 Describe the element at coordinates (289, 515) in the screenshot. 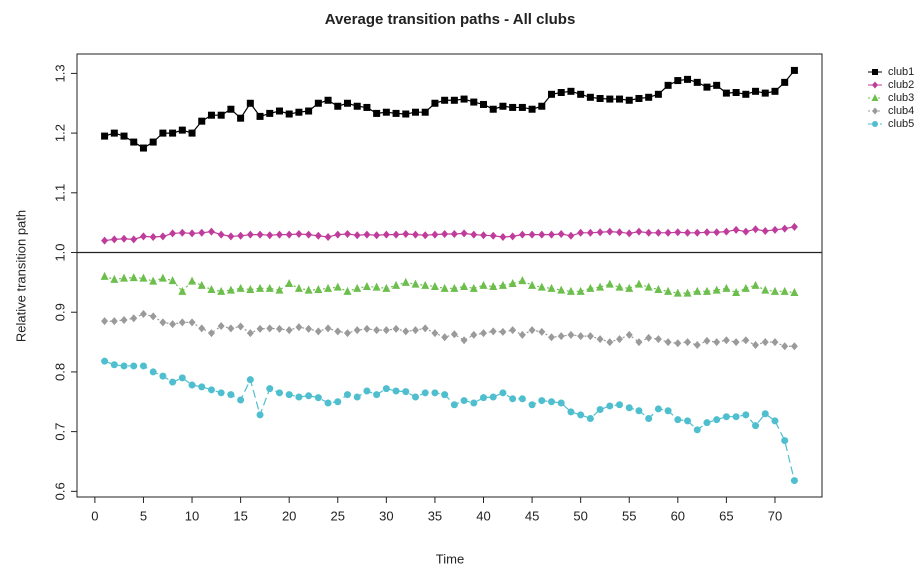

I see `x-tick-label: 20` at that location.